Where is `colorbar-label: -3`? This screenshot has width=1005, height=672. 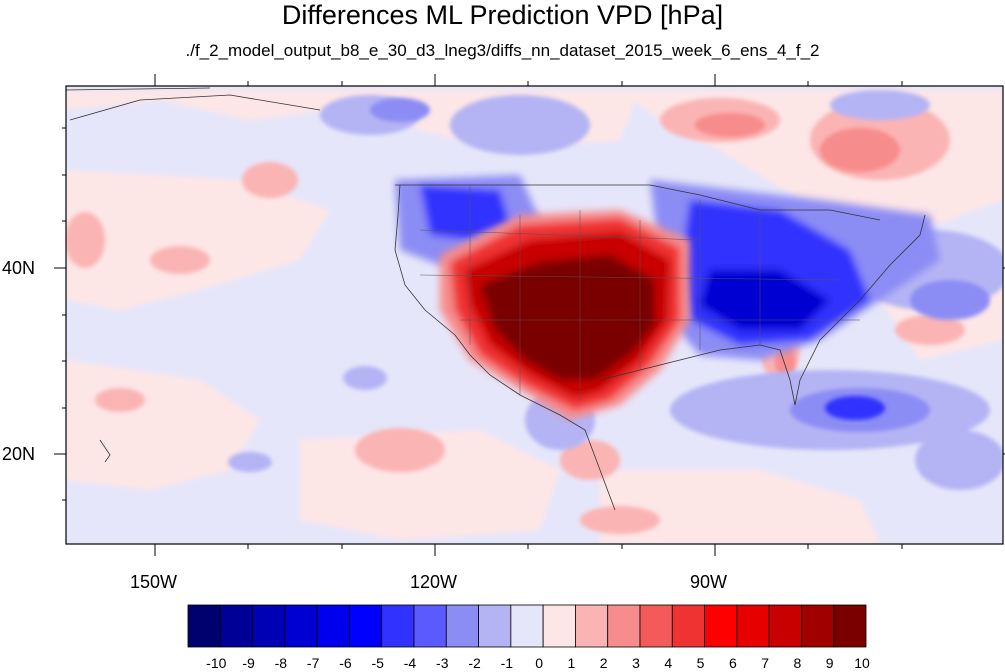
colorbar-label: -3 is located at coordinates (442, 663).